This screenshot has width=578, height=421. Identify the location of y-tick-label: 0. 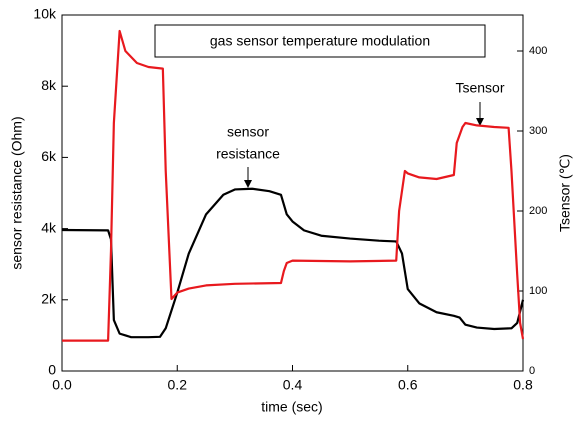
(52, 370).